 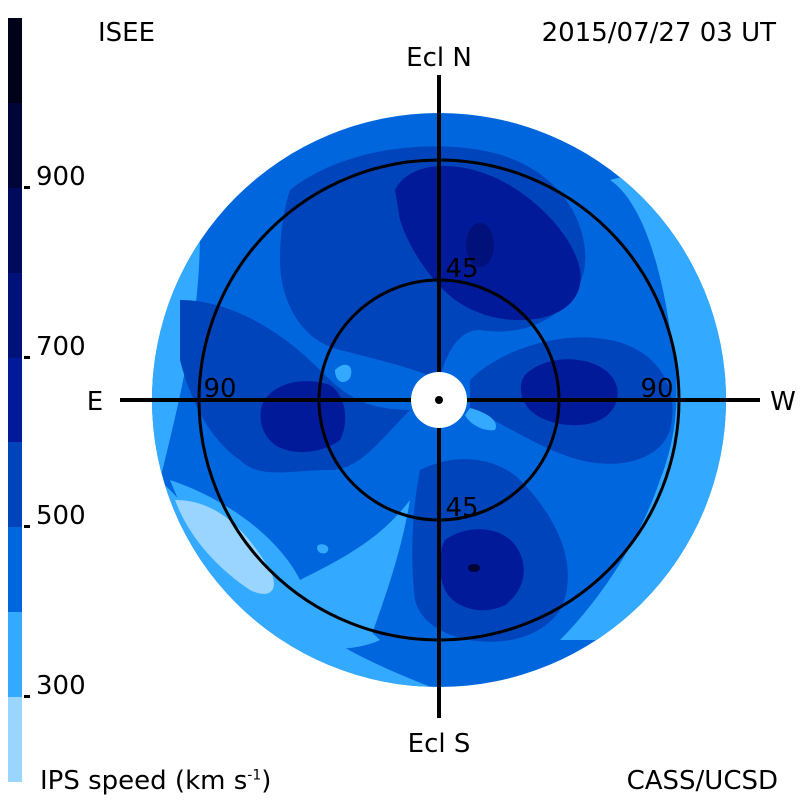 What do you see at coordinates (61, 686) in the screenshot?
I see `colorbar-tick-label: 300` at bounding box center [61, 686].